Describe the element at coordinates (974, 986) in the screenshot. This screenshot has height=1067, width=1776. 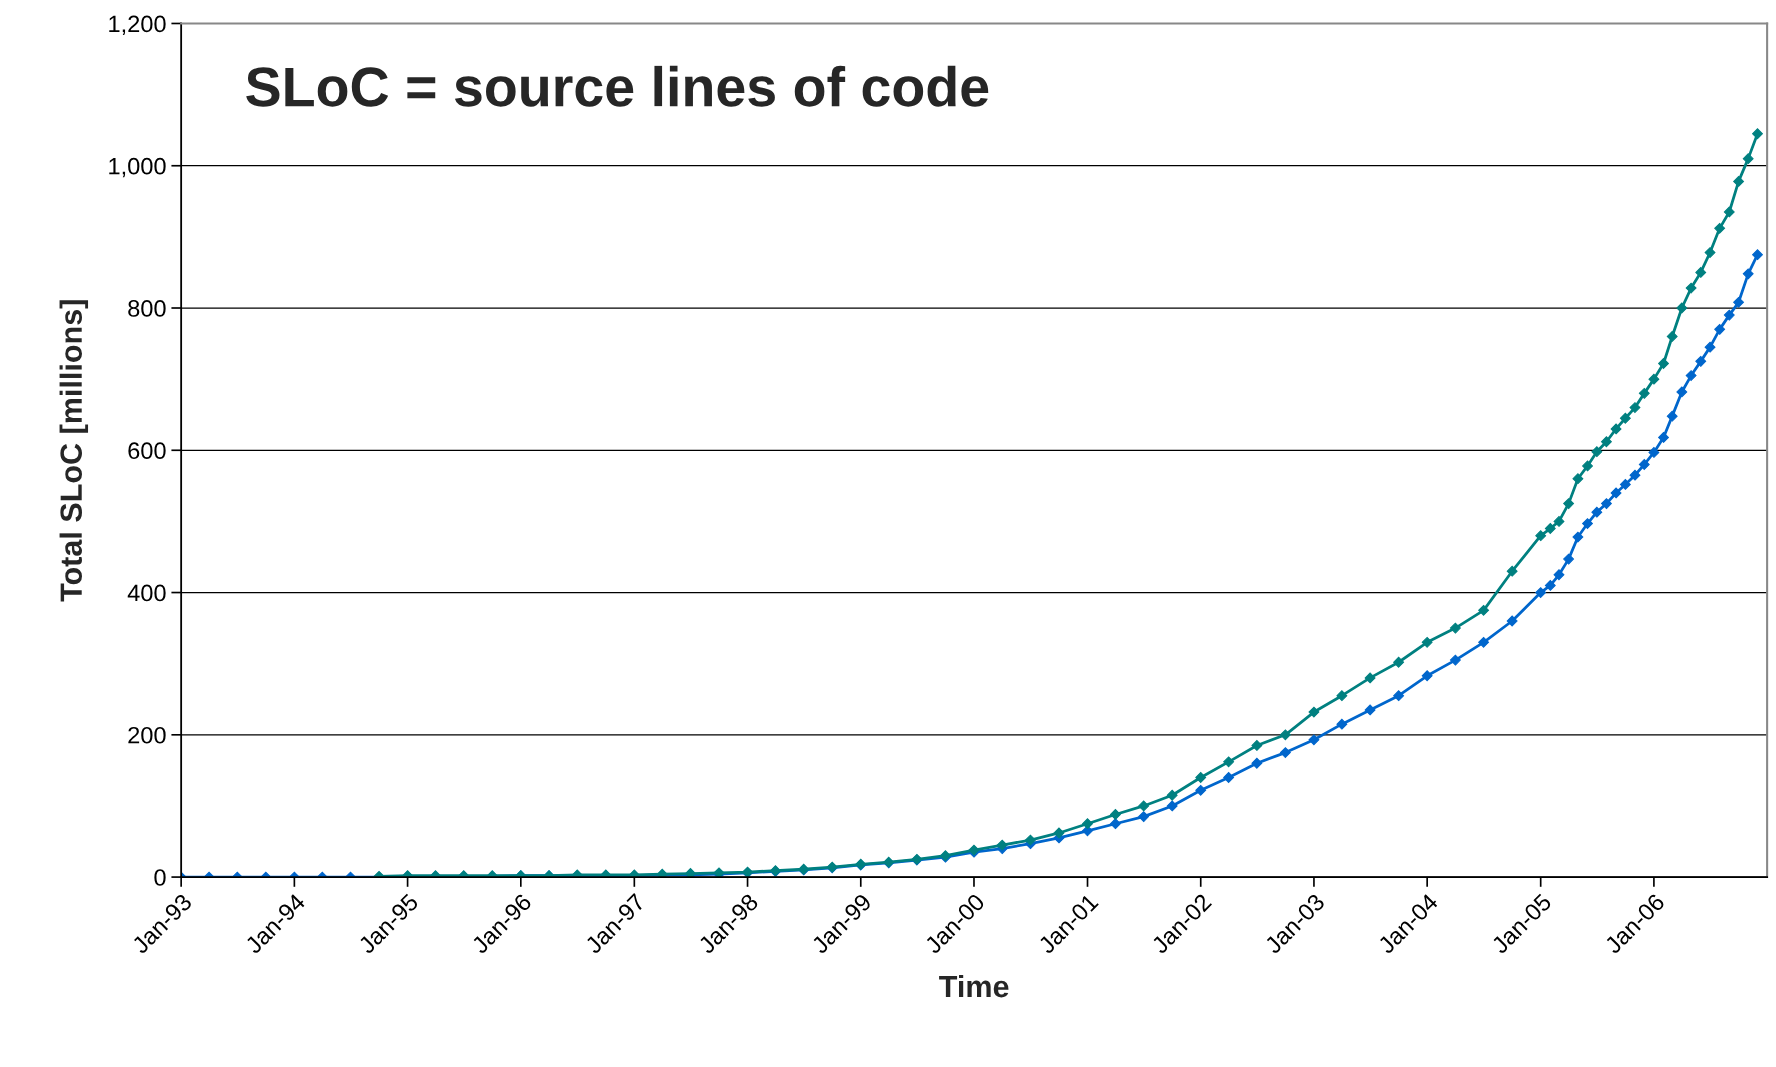
I see `x-axis-title: Time` at that location.